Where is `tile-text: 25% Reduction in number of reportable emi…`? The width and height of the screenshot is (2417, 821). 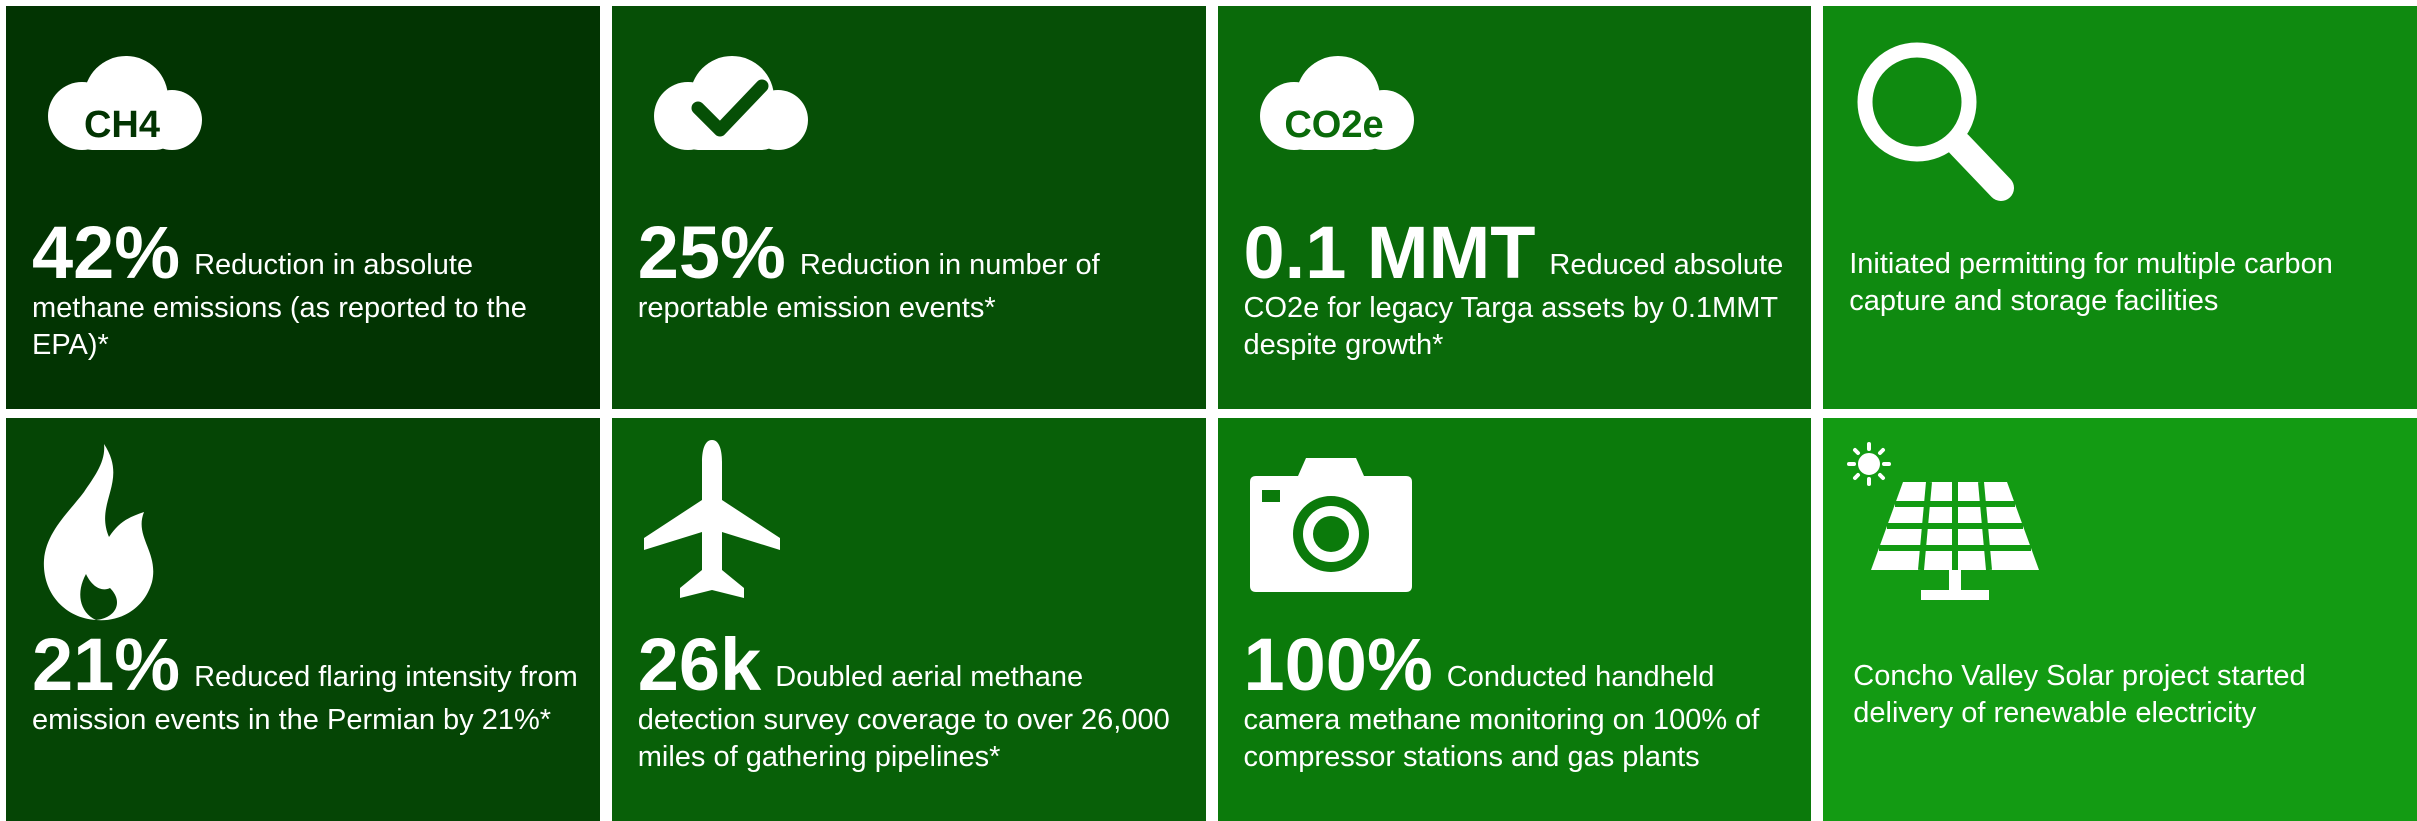
tile-text: 25% Reduction in number of reportable emi… is located at coordinates (911, 271).